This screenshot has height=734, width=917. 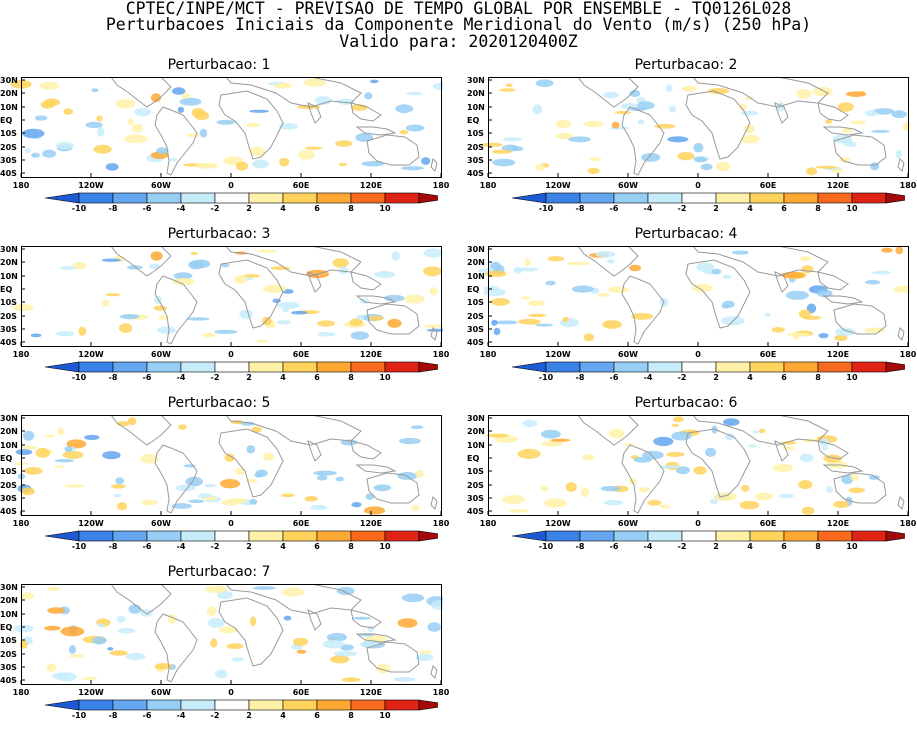 I want to click on panel-title: Perturbacao: 1, so click(x=219, y=65).